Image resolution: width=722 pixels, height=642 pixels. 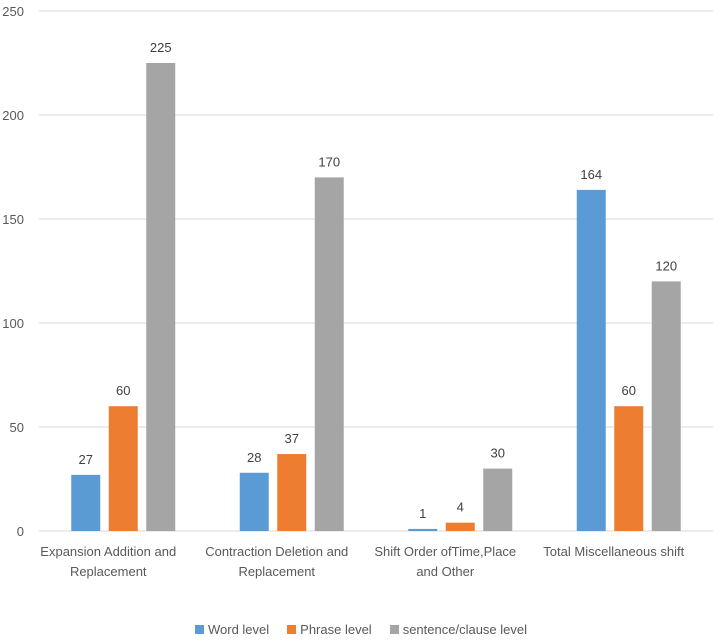 I want to click on legend-item: sentence/clause level, so click(x=458, y=629).